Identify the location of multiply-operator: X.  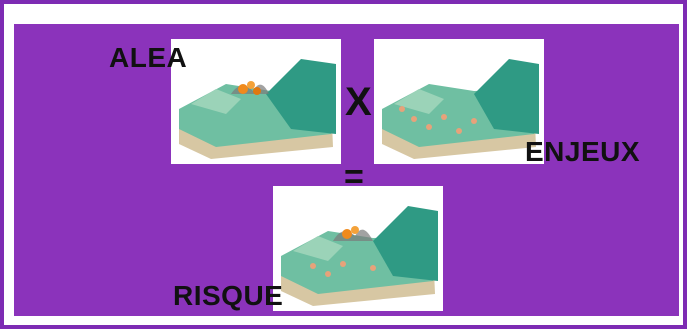
(358, 102).